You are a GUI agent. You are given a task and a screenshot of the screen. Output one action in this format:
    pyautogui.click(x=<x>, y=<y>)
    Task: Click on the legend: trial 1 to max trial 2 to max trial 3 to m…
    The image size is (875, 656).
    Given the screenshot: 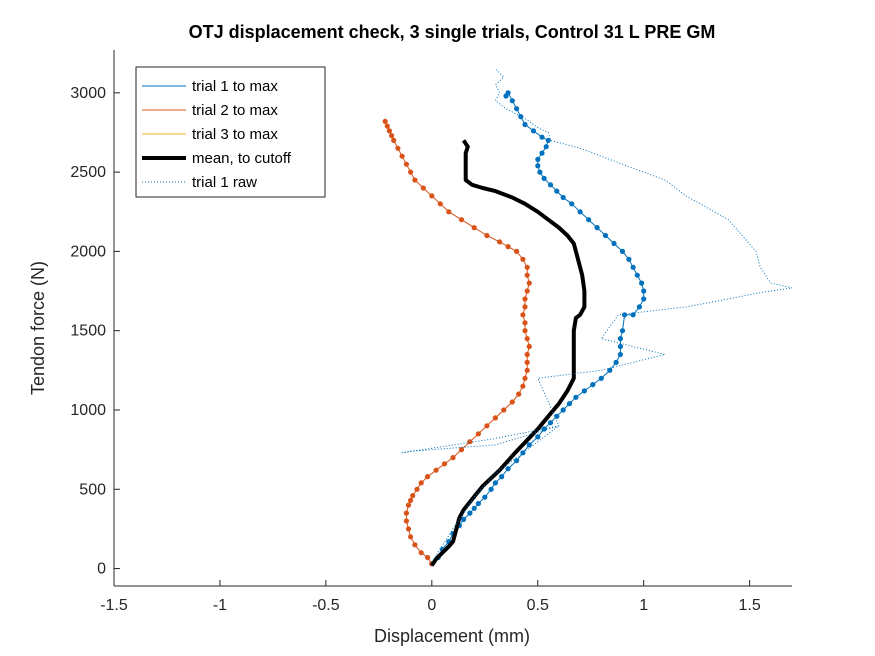 What is the action you would take?
    pyautogui.click(x=230, y=132)
    